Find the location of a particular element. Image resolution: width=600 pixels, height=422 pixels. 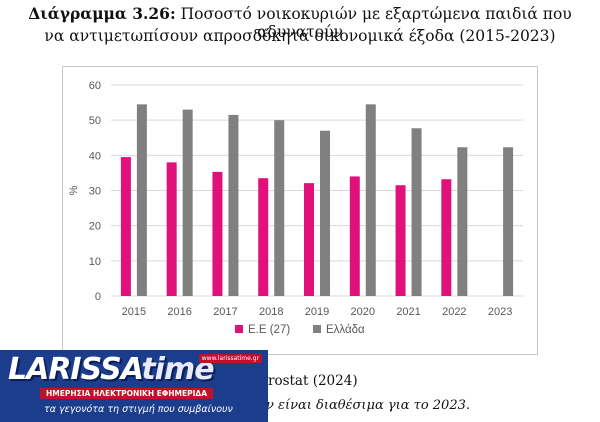

bar-eu27-2020 is located at coordinates (354, 236).